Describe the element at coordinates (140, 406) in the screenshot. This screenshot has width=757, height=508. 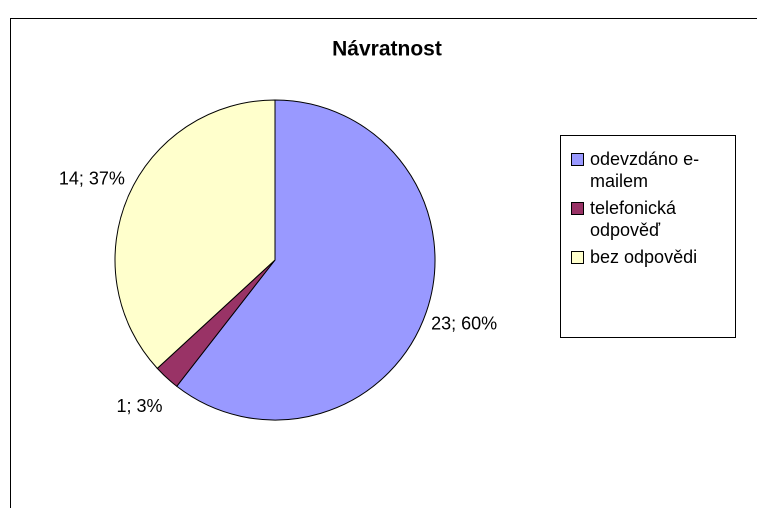
I see `data-label: 1; 3%` at that location.